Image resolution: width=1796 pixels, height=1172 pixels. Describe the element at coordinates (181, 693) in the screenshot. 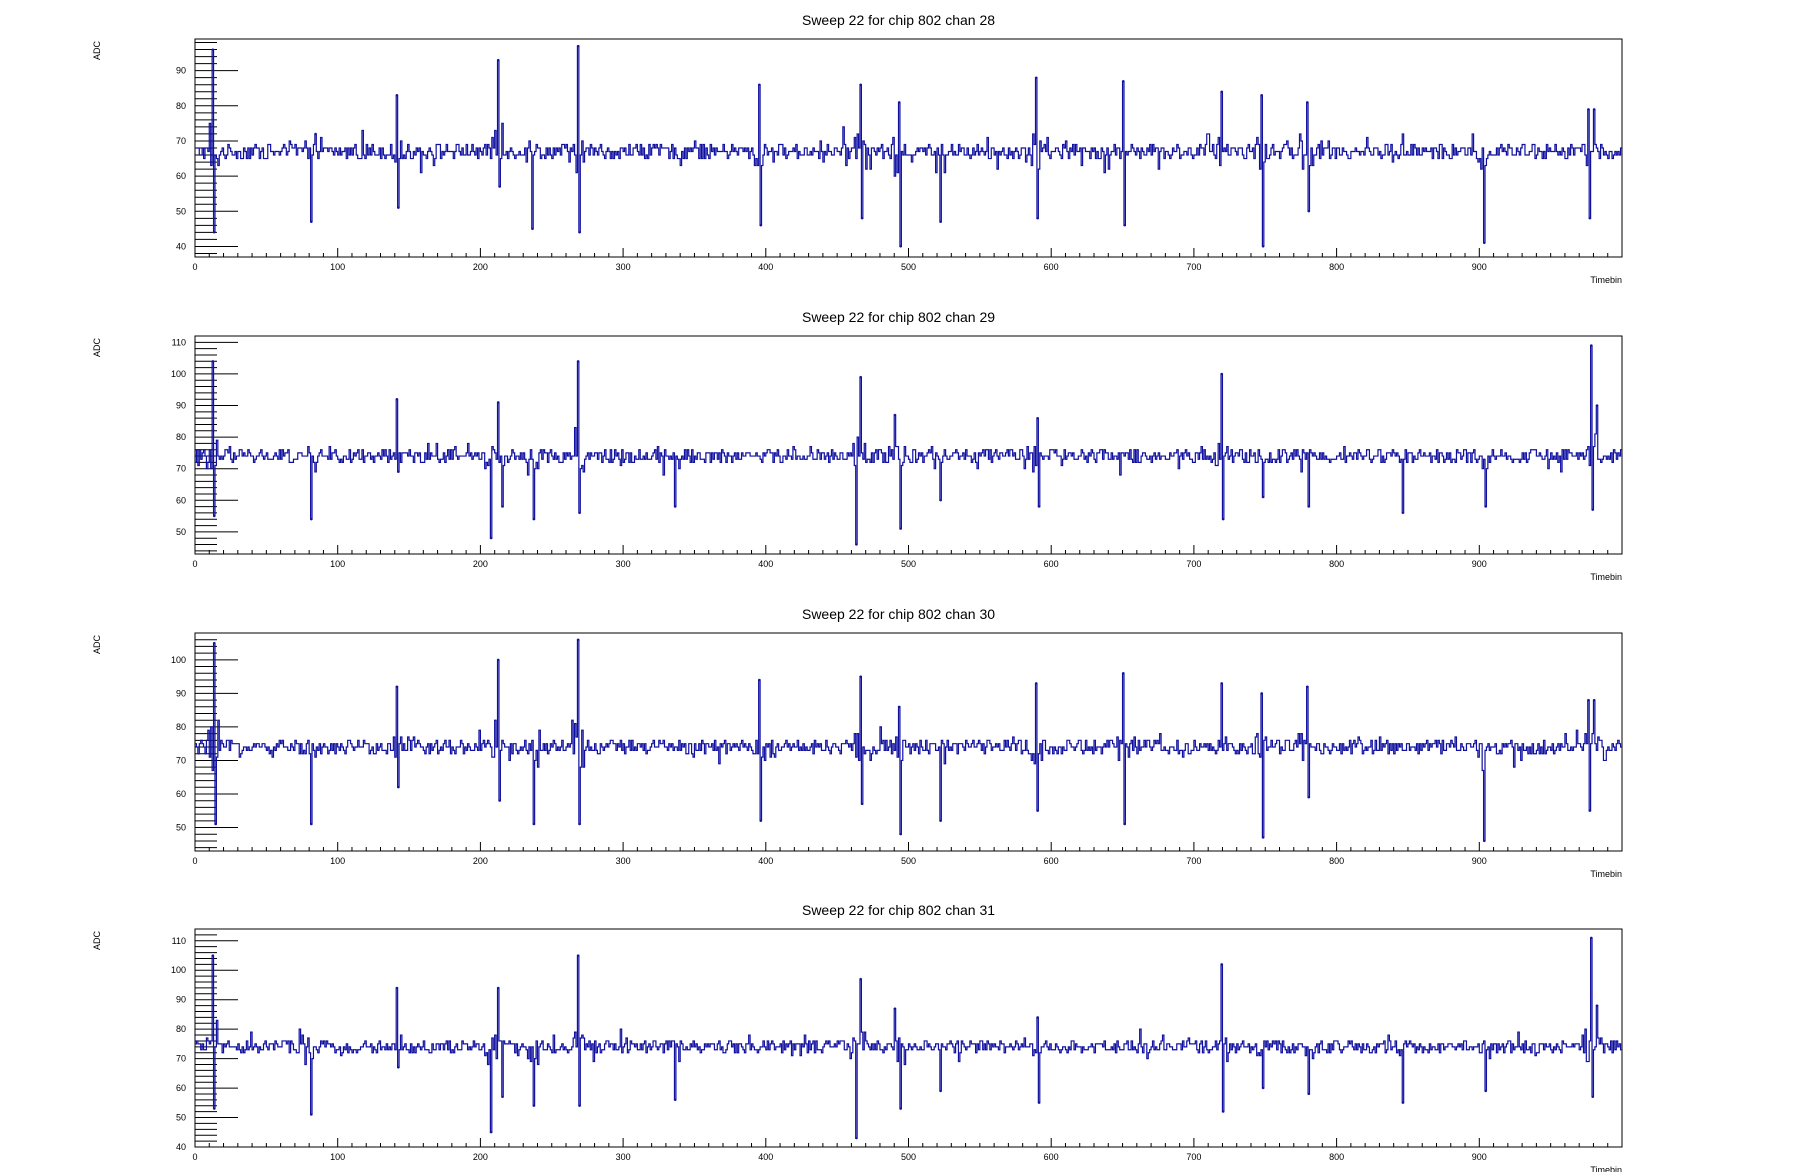

I see `y-tick-label: 90` at that location.